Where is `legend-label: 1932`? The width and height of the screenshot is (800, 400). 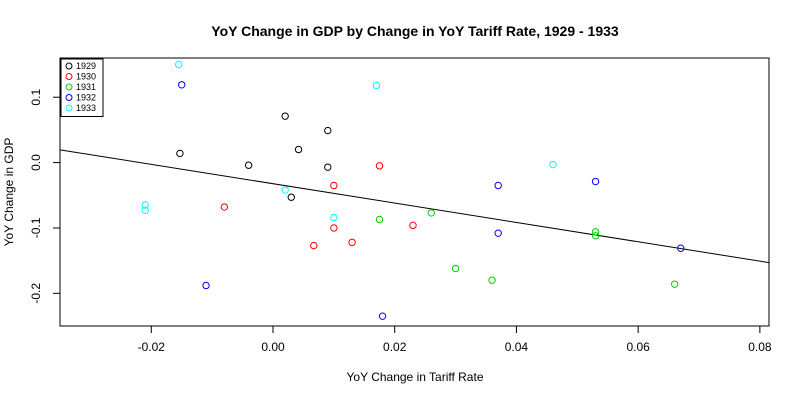 legend-label: 1932 is located at coordinates (86, 98).